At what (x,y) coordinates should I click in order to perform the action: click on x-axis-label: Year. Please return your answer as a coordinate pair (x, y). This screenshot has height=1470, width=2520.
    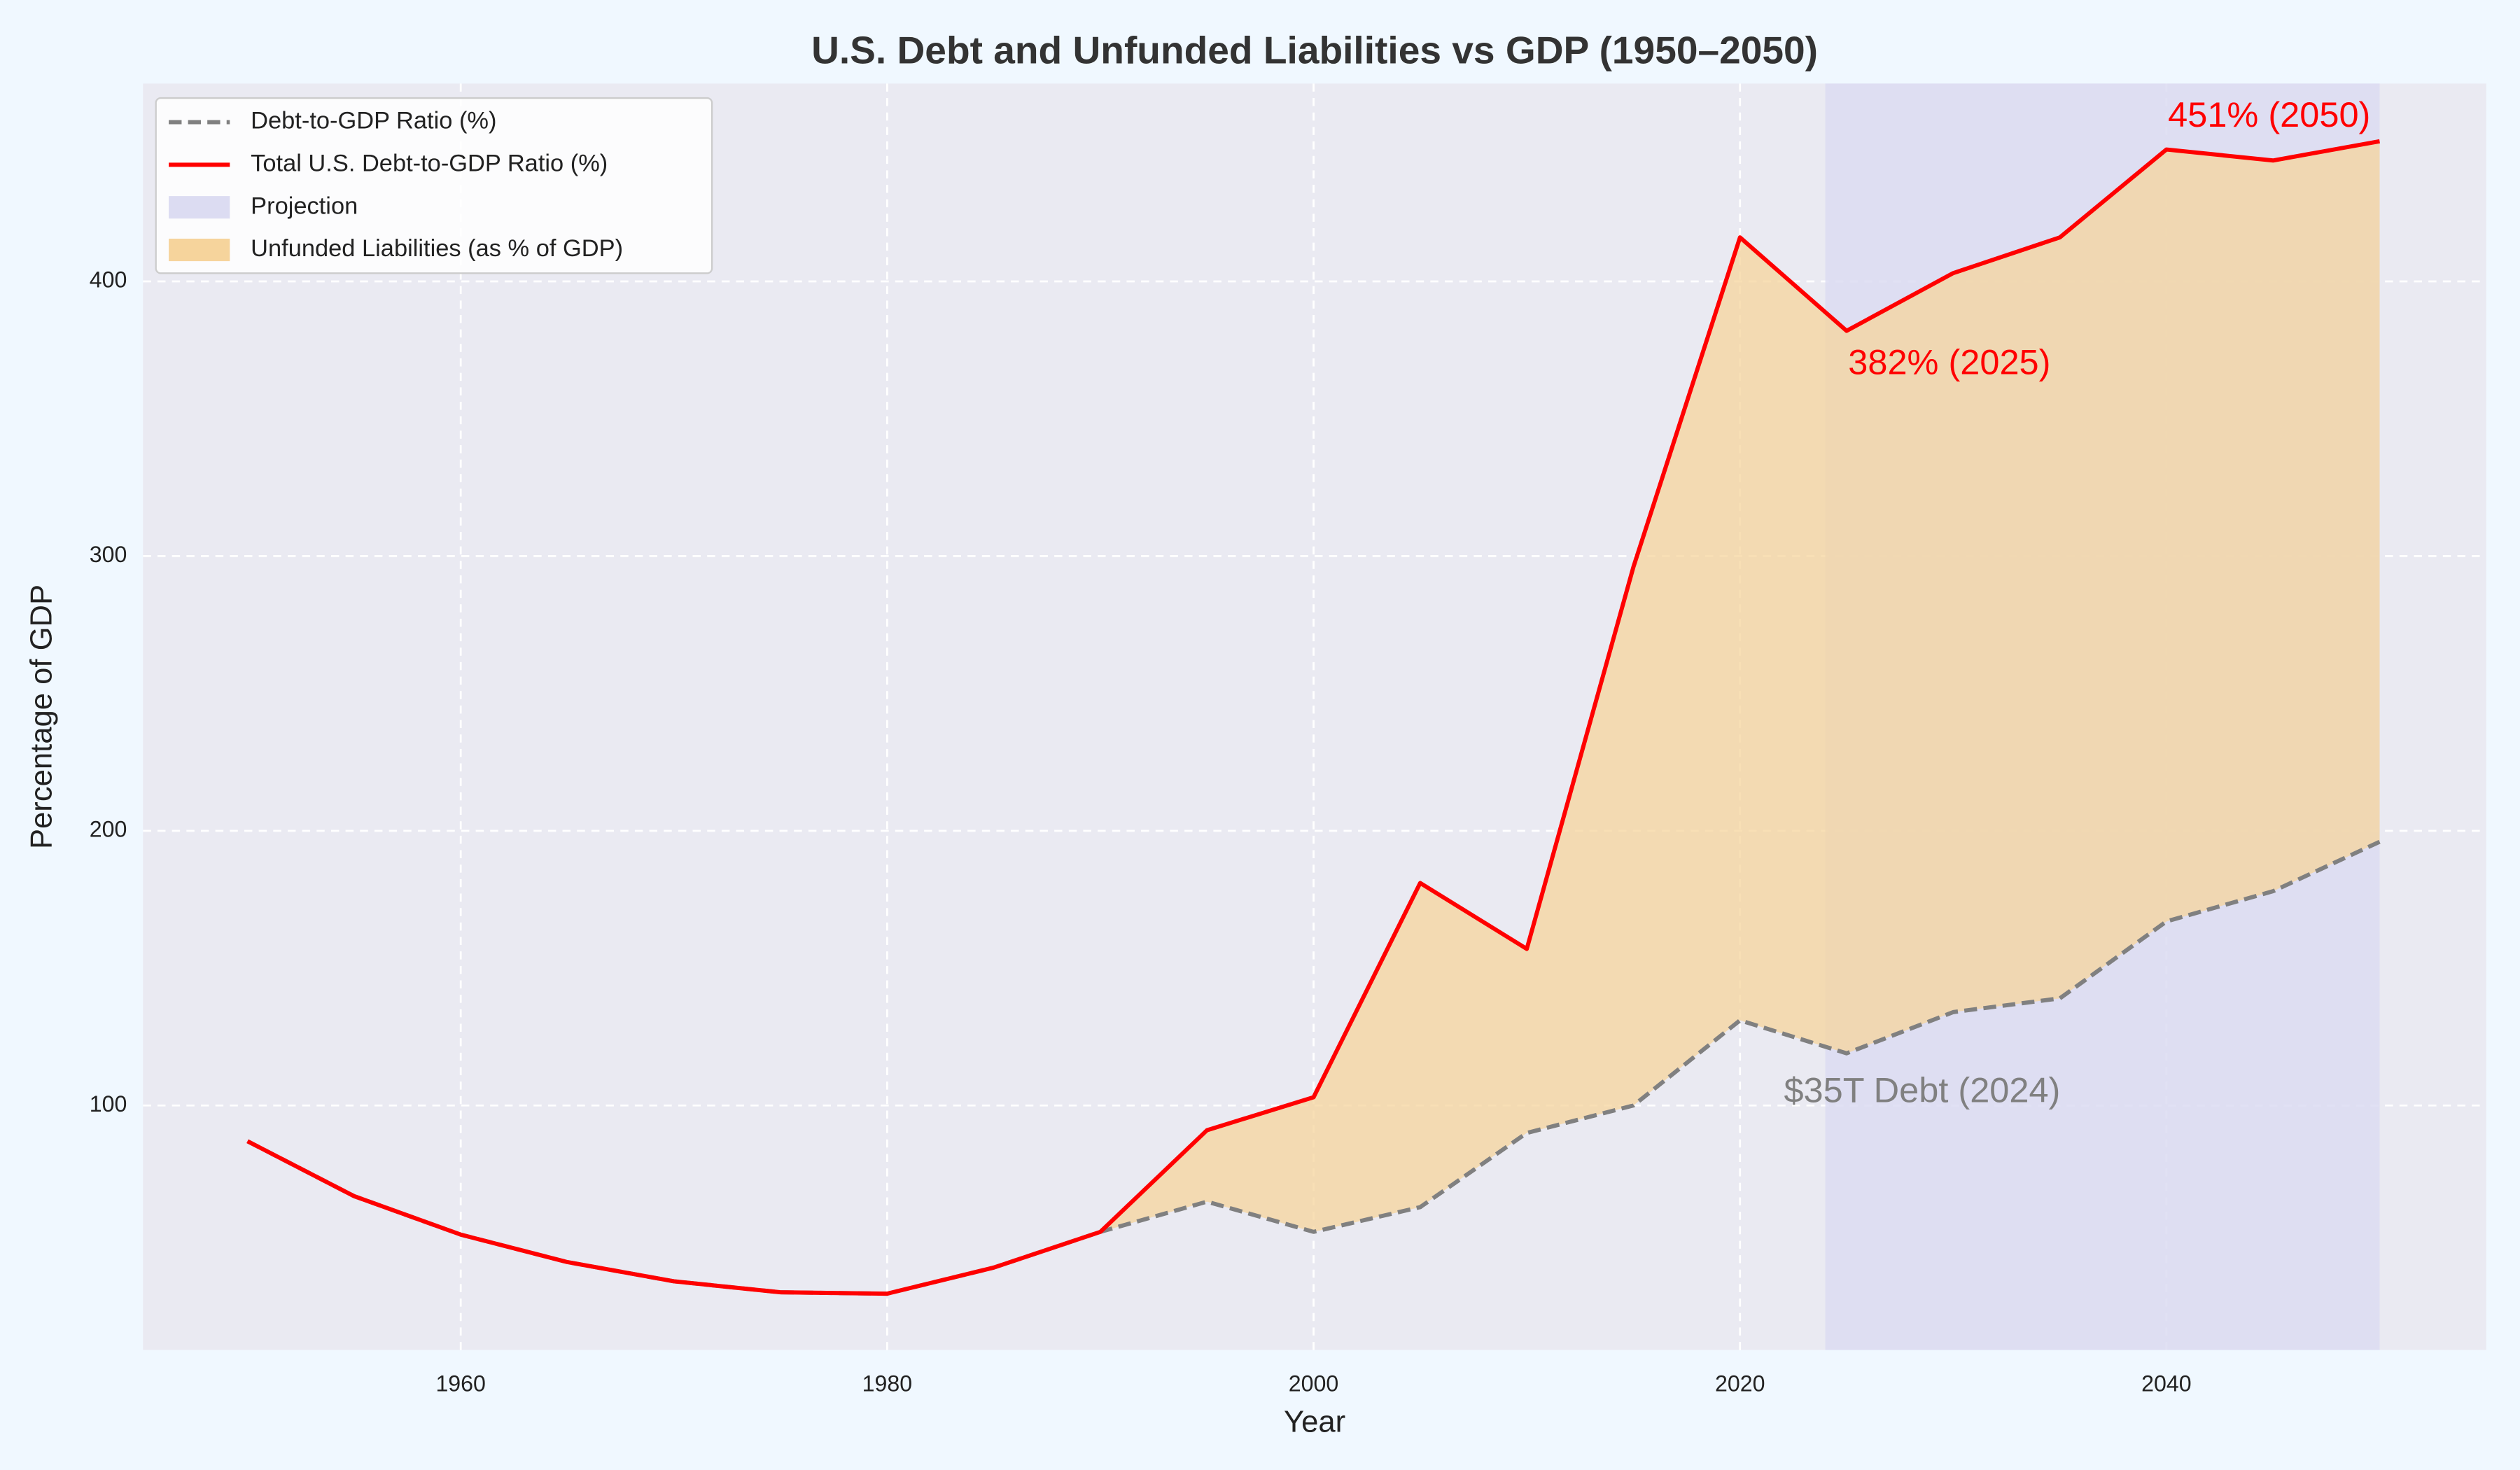
    Looking at the image, I should click on (1314, 1422).